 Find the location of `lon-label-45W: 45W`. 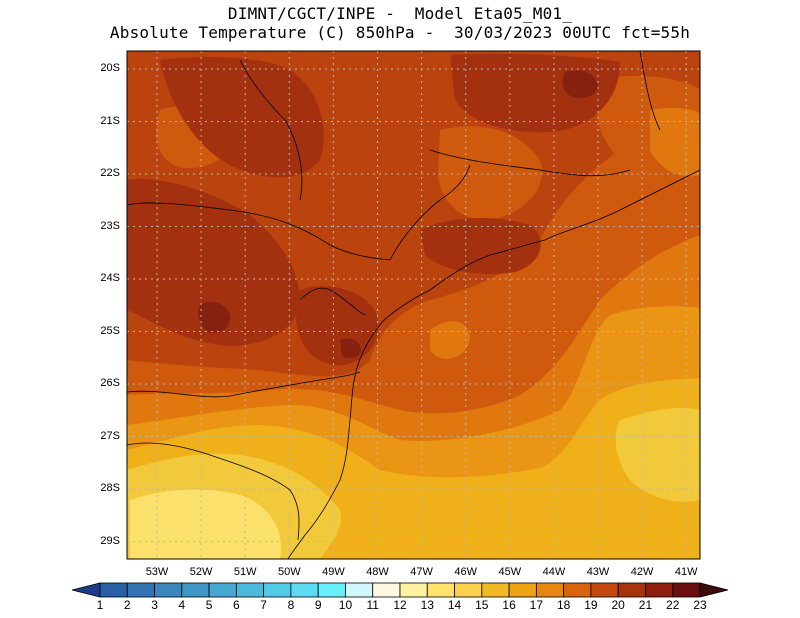

lon-label-45W: 45W is located at coordinates (510, 572).